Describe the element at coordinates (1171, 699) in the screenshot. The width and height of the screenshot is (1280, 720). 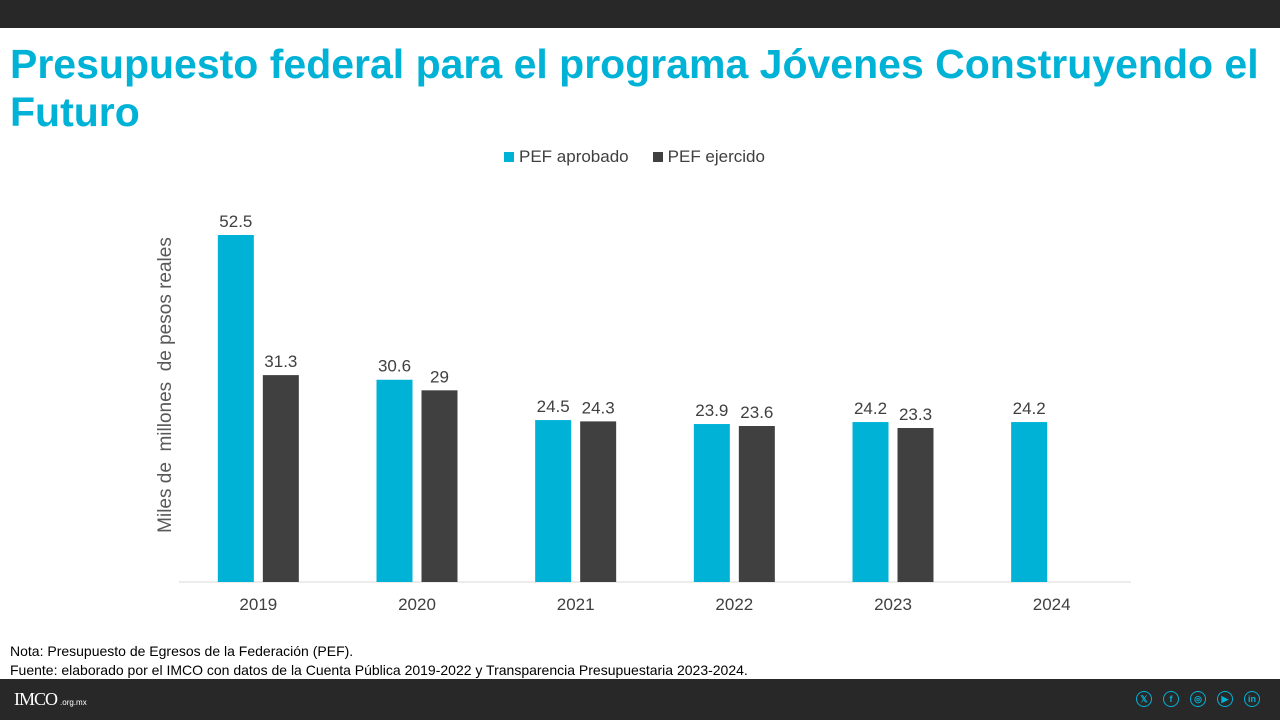
I see `facebook-icon: f` at that location.